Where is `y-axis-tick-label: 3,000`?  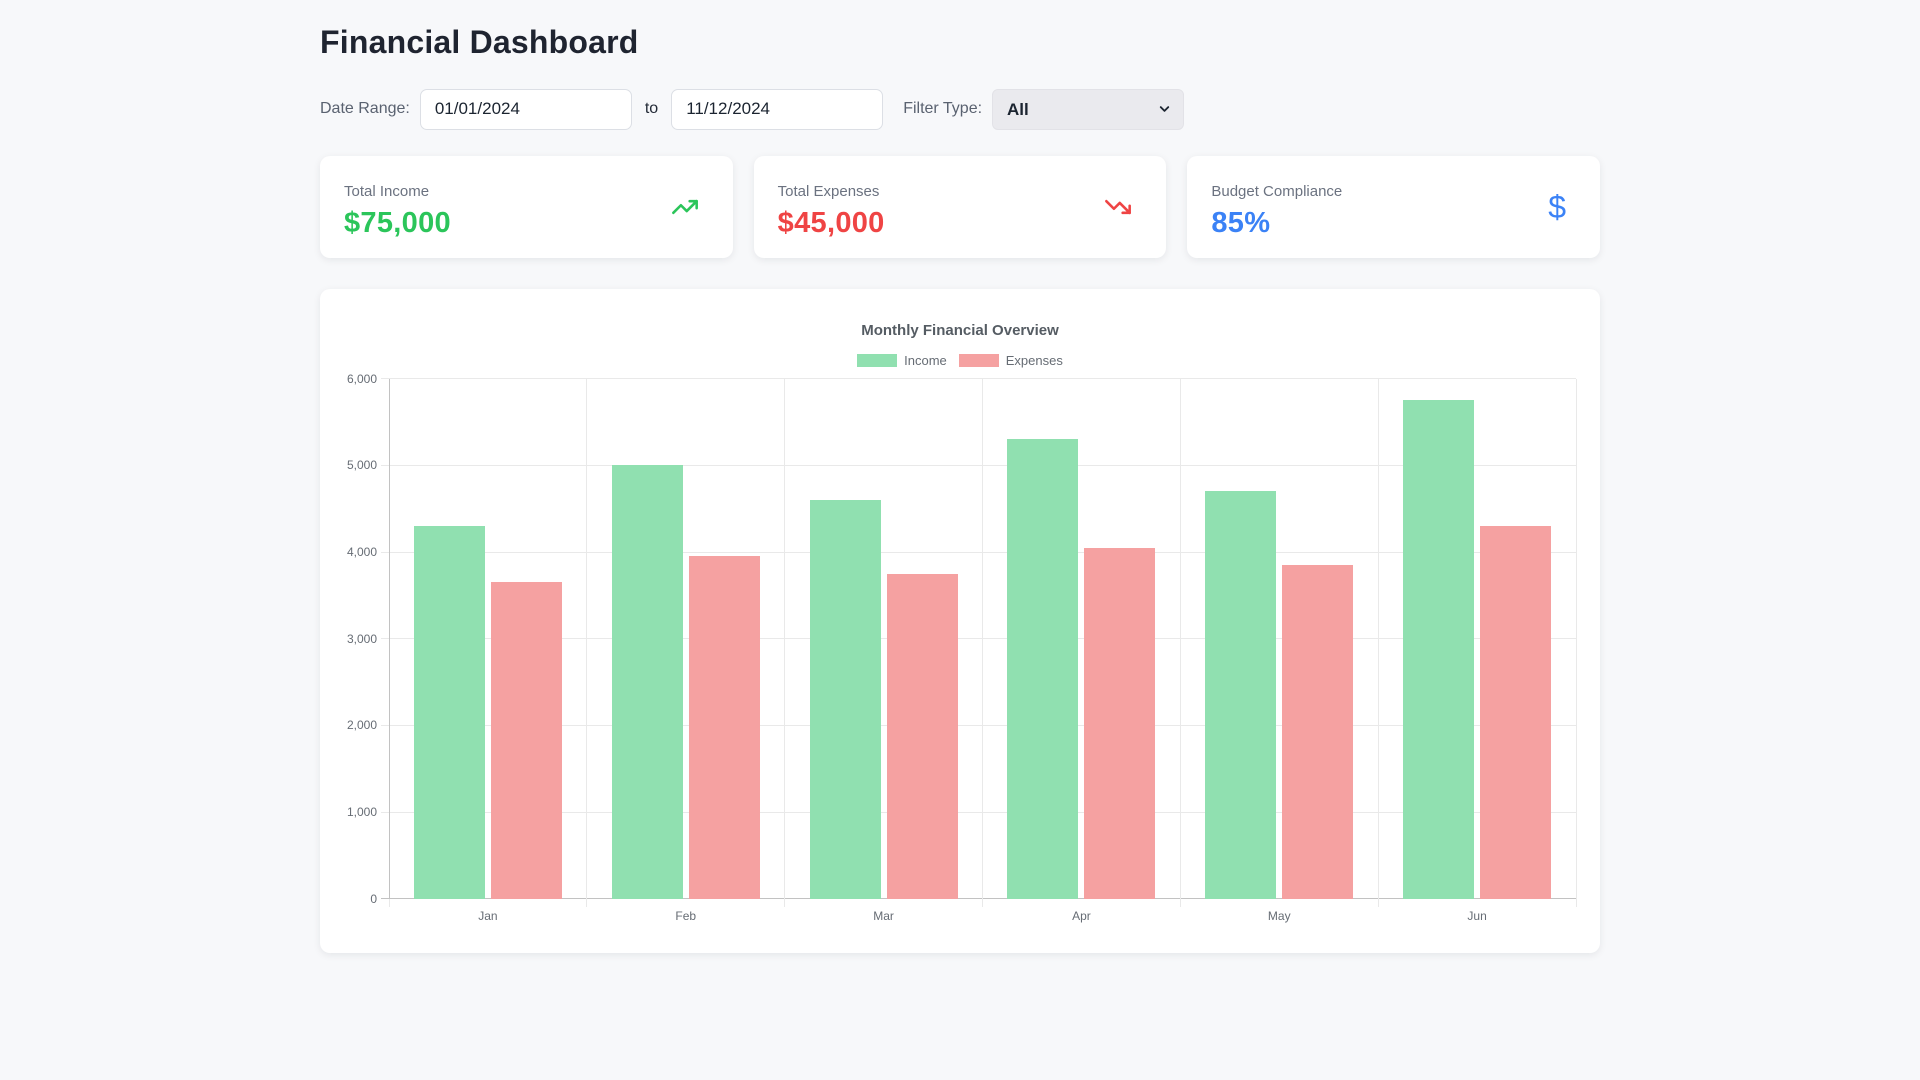 y-axis-tick-label: 3,000 is located at coordinates (361, 638).